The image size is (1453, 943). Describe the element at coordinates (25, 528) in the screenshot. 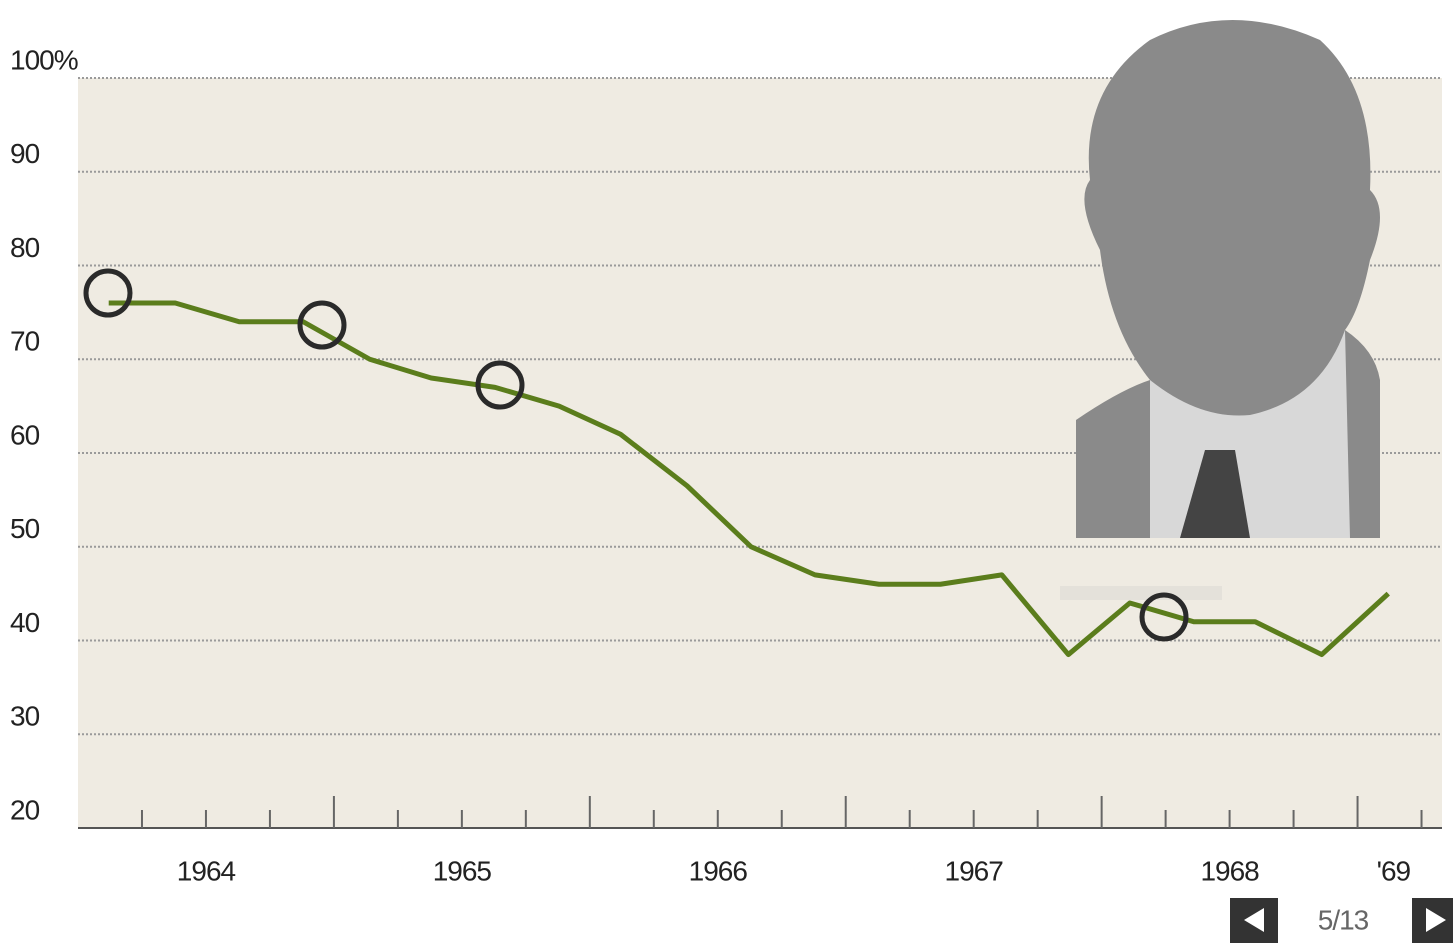

I see `y-tick-label: 50` at that location.